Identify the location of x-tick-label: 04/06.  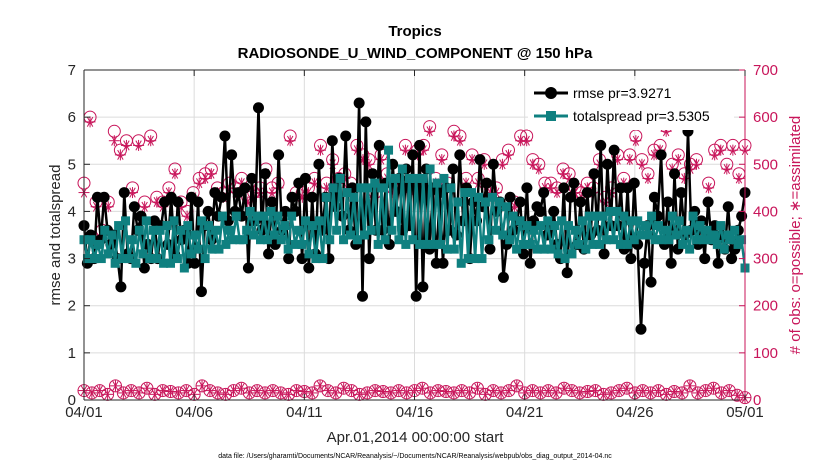
(194, 412).